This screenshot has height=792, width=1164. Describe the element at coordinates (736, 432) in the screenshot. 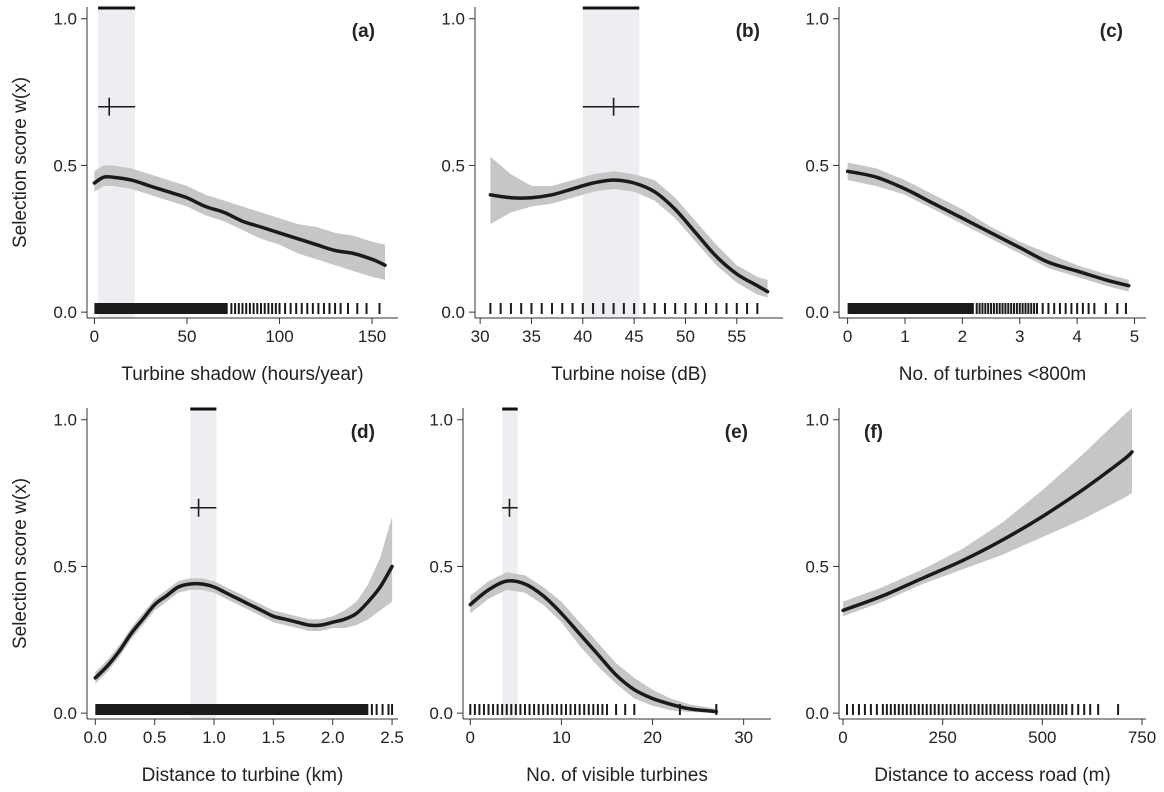

I see `panel-label: (e)` at that location.